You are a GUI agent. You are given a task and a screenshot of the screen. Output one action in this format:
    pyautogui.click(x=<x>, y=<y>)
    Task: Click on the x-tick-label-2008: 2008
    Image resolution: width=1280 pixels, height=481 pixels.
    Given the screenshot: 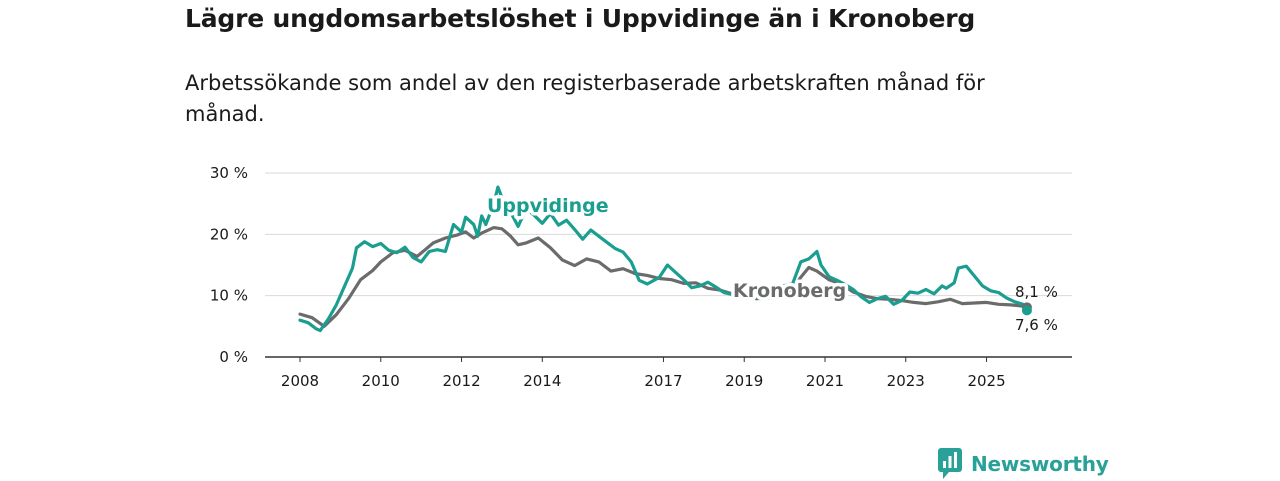 What is the action you would take?
    pyautogui.click(x=300, y=381)
    